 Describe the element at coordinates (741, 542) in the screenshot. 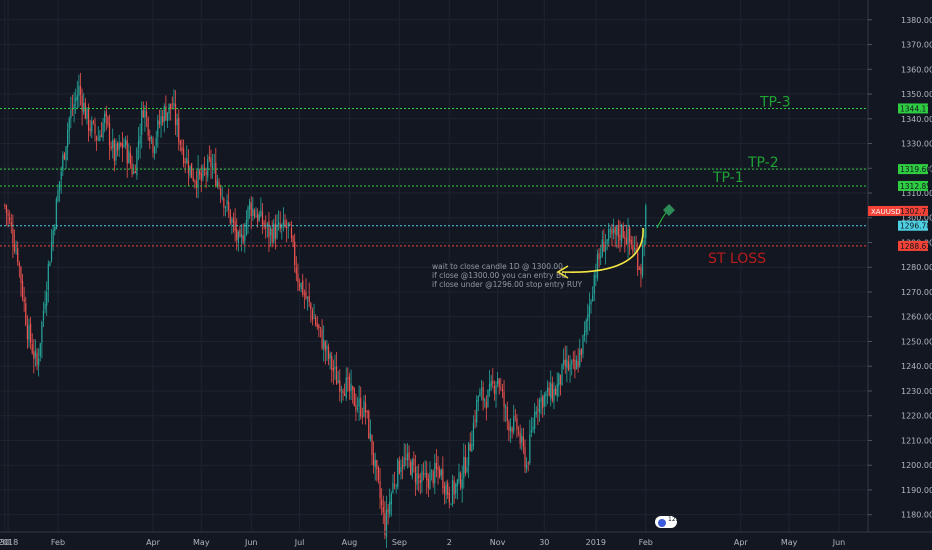

I see `x-tick-label: Apr` at that location.